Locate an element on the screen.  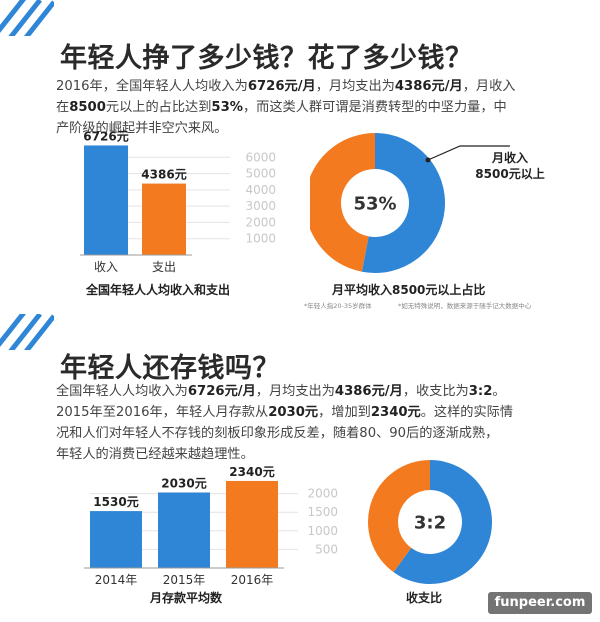
bar-value-label: 4386元 is located at coordinates (163, 175).